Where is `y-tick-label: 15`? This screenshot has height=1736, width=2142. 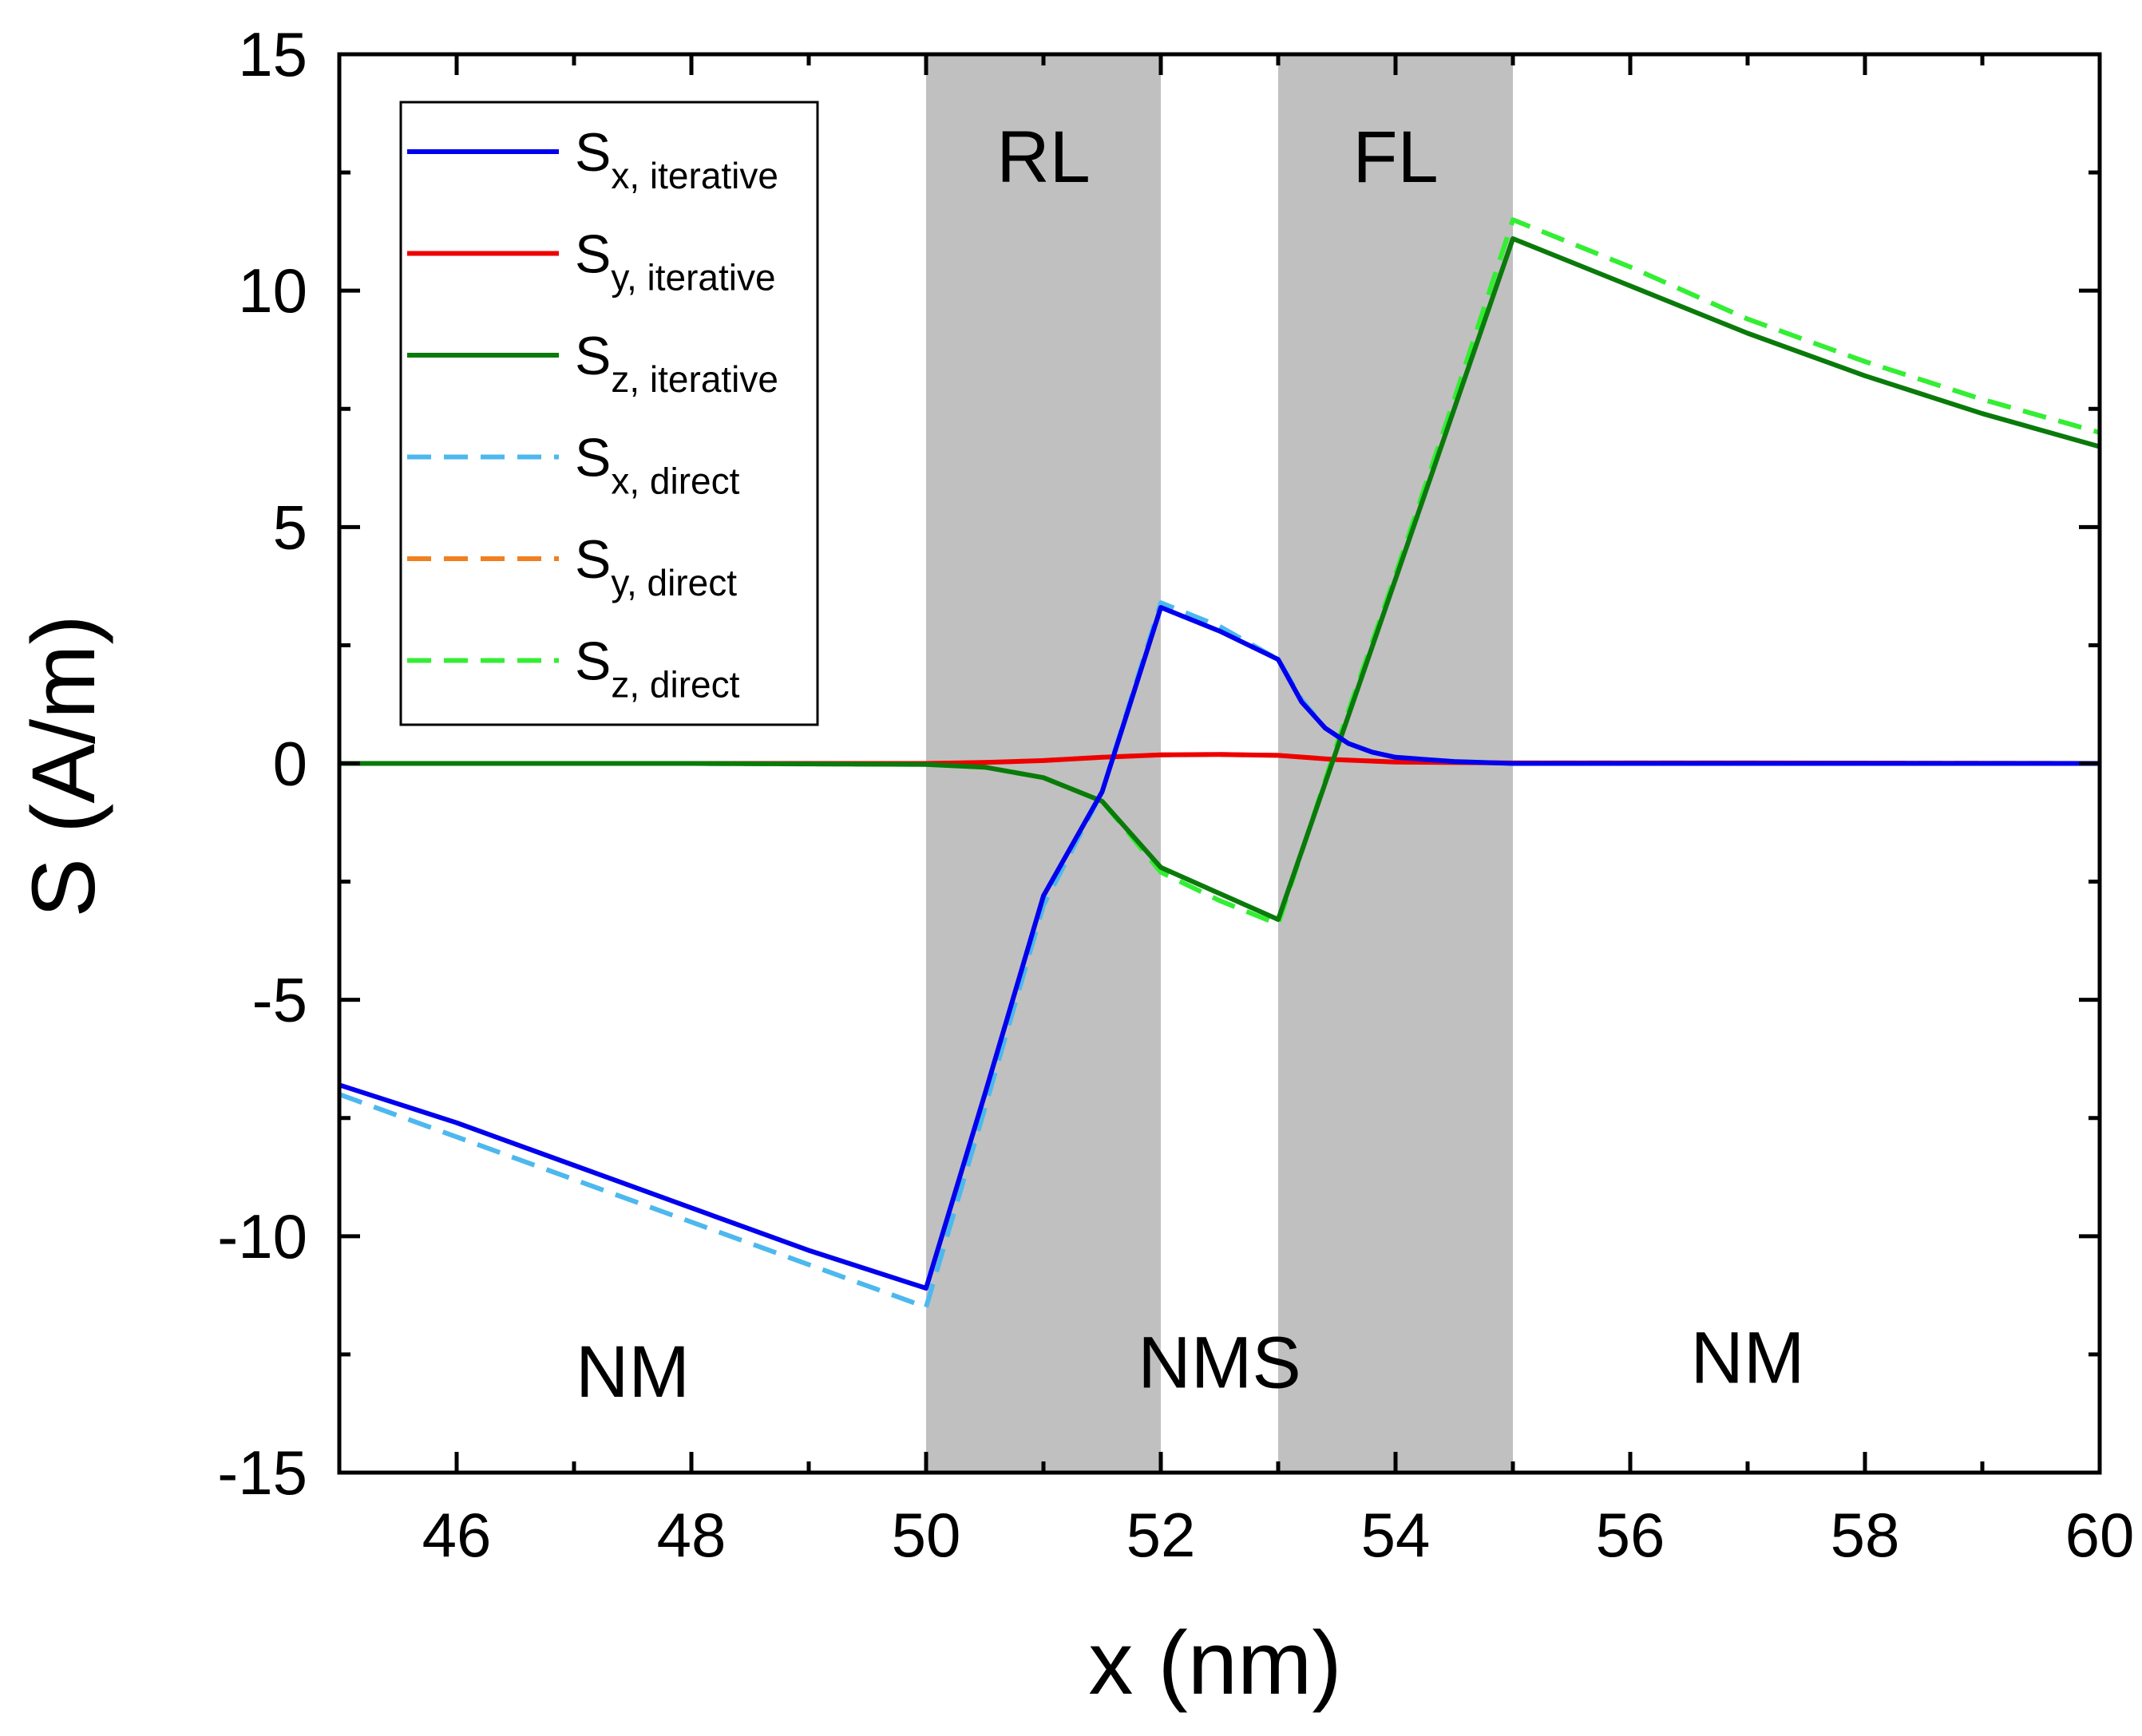 y-tick-label: 15 is located at coordinates (272, 54).